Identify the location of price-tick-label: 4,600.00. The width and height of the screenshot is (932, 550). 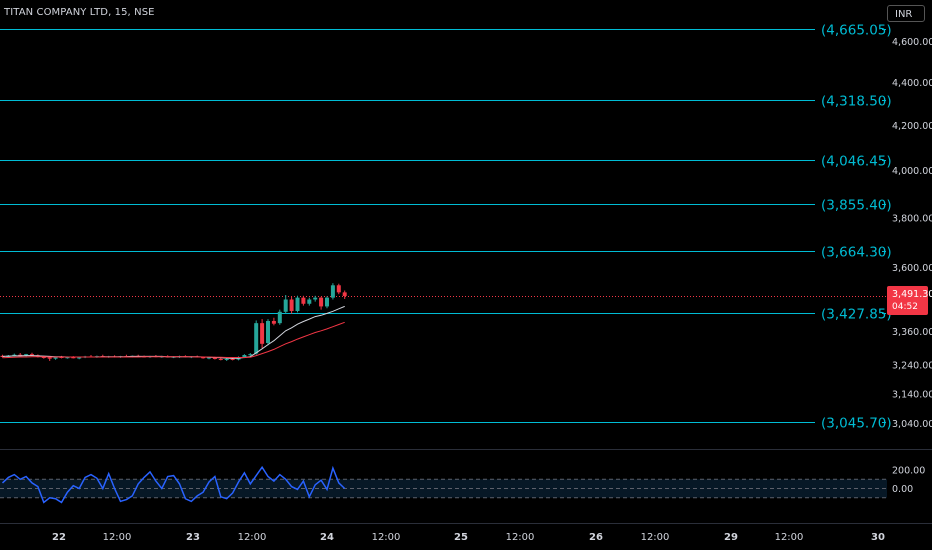
(912, 42).